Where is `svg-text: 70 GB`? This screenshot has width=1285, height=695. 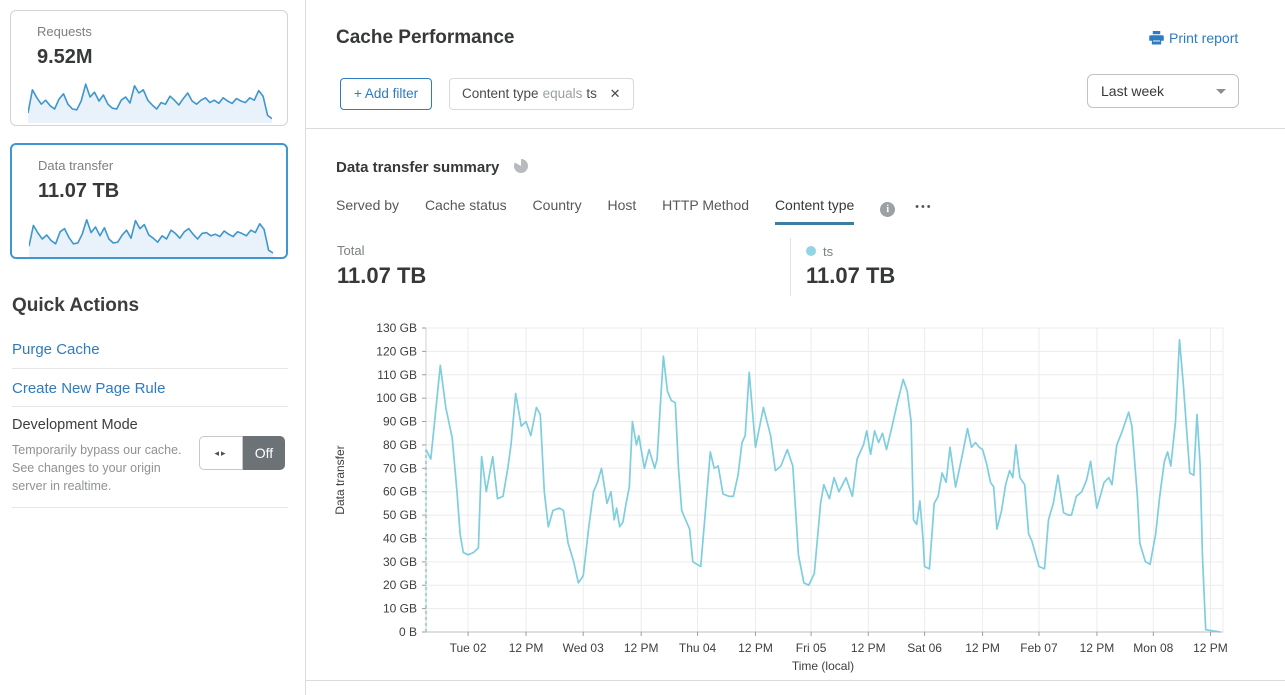
svg-text: 70 GB is located at coordinates (400, 468).